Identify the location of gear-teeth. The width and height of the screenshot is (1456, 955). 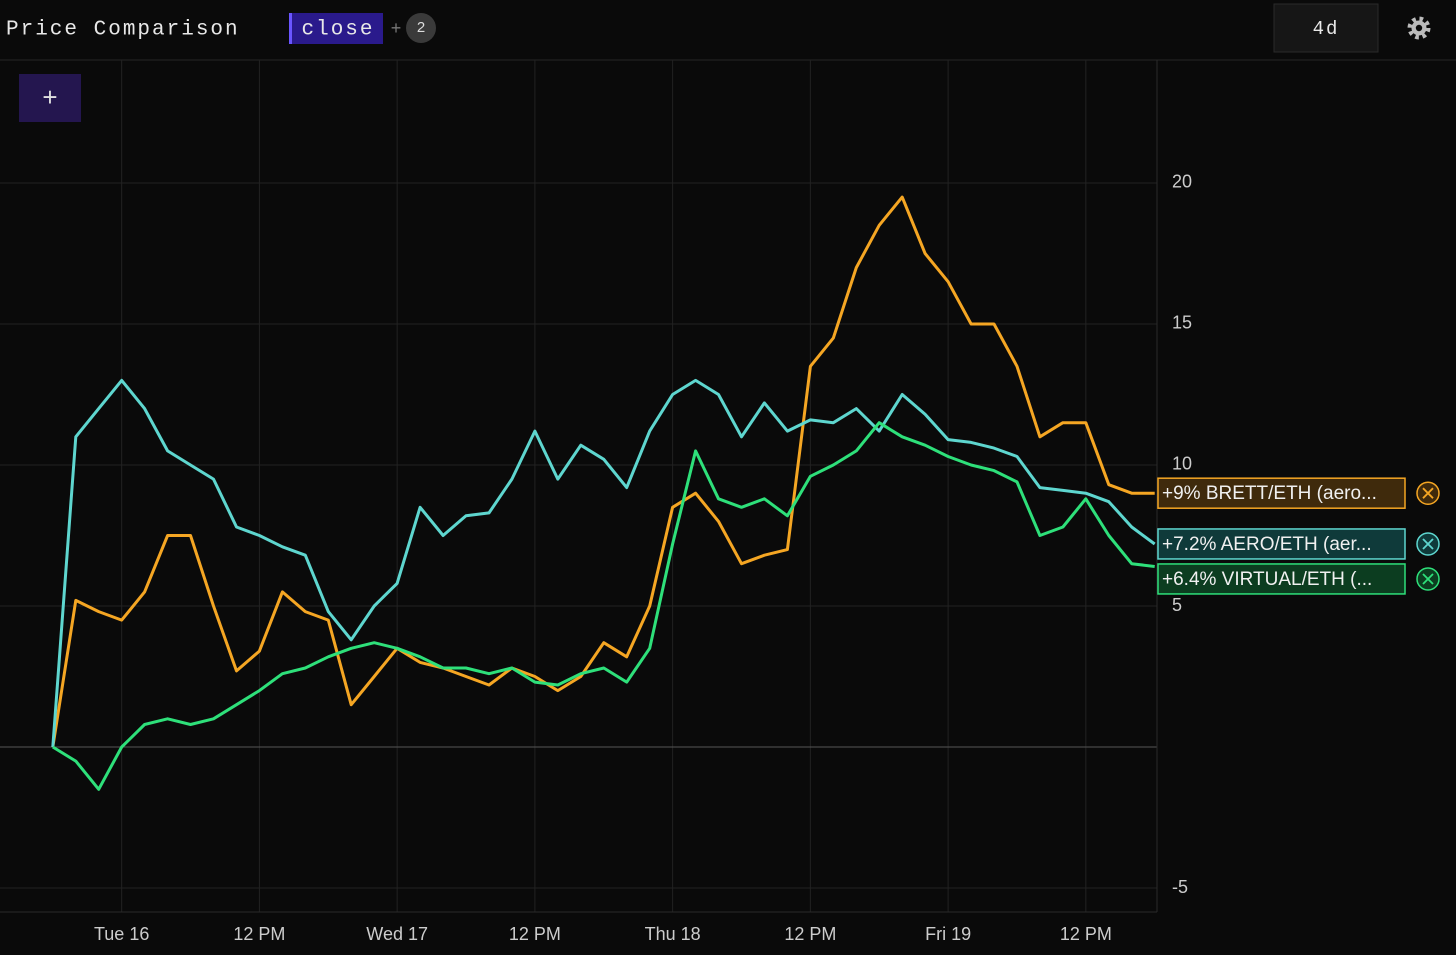
(1419, 28).